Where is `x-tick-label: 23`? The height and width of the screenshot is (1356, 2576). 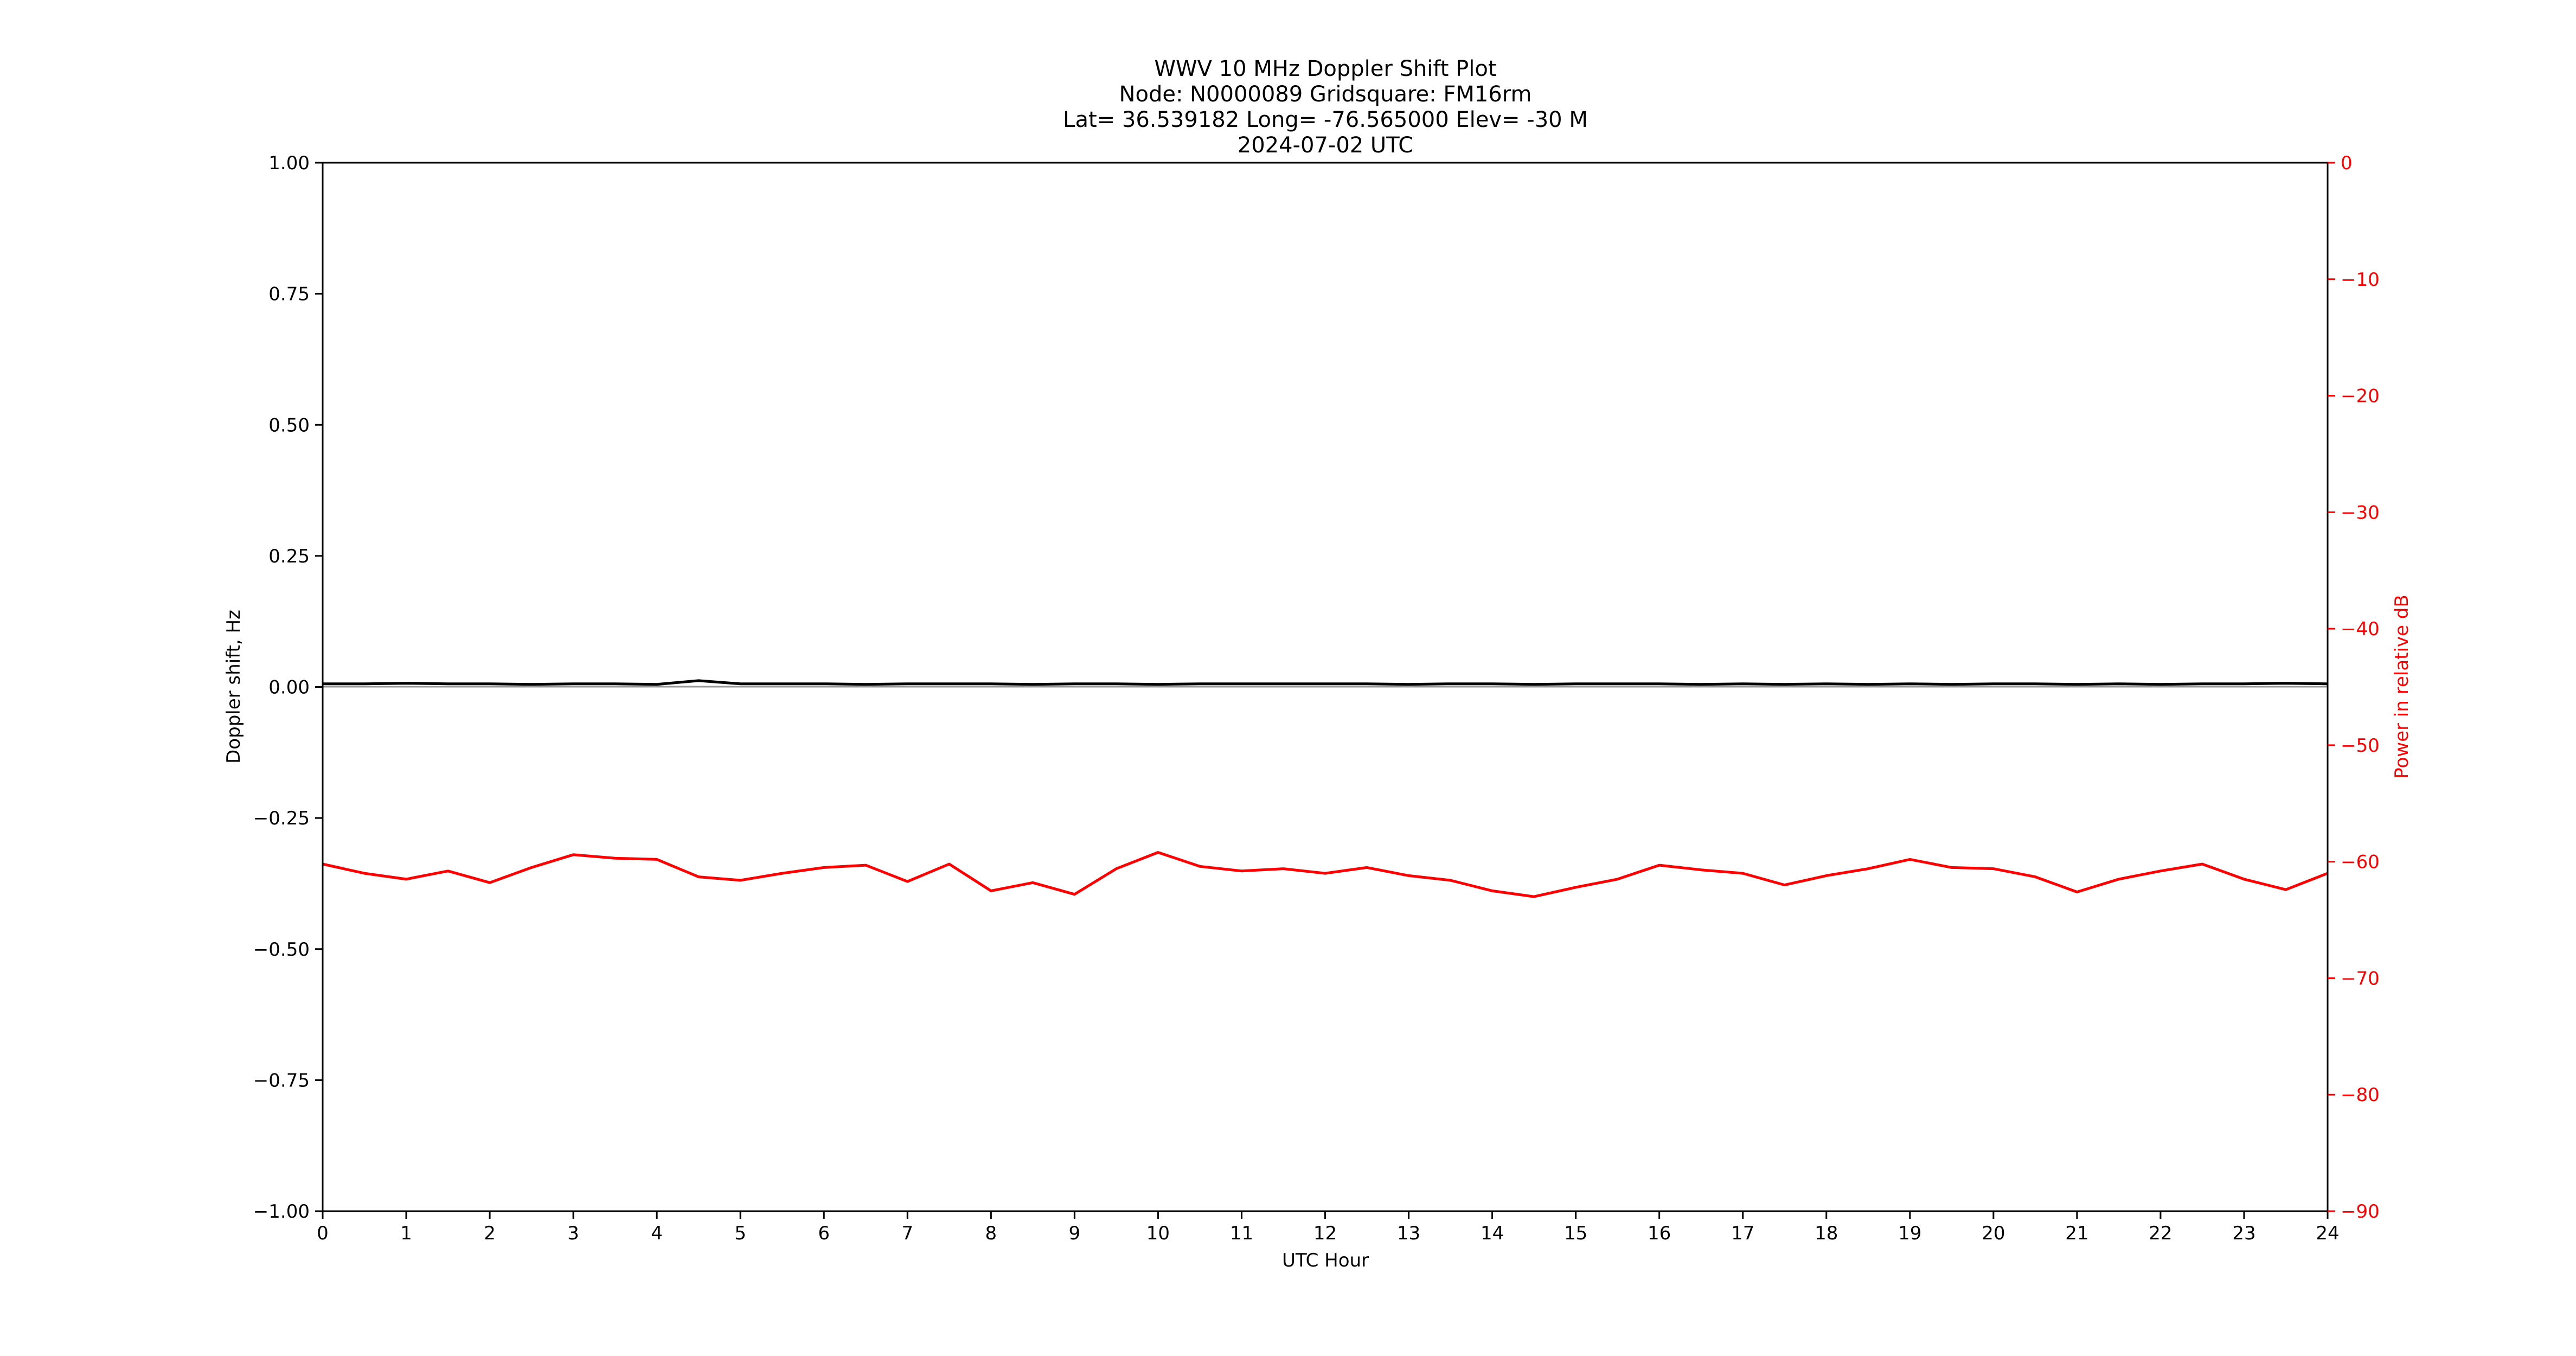 x-tick-label: 23 is located at coordinates (2243, 1233).